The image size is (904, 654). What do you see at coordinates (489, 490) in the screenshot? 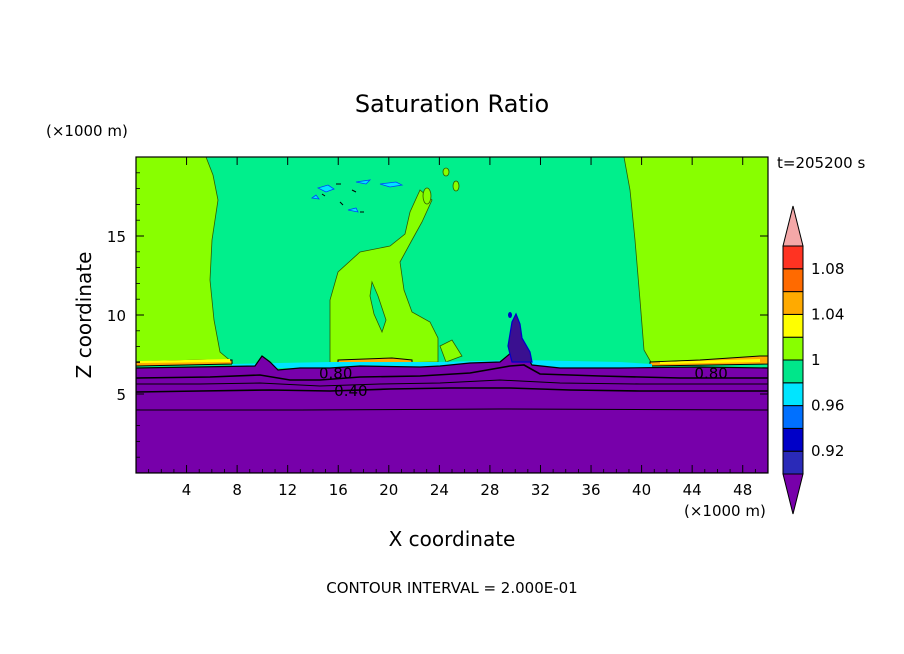
I see `x-tick-label: 28` at bounding box center [489, 490].